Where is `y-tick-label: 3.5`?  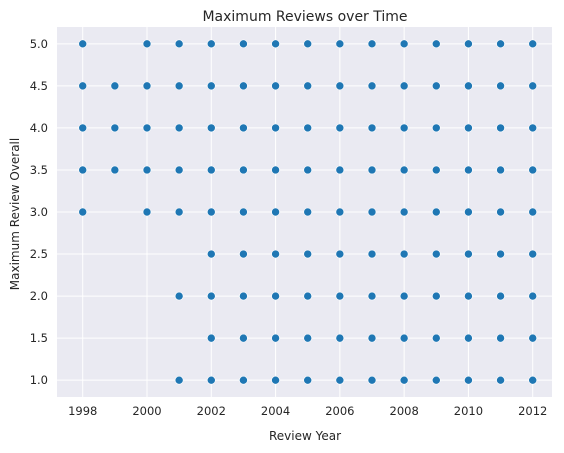
y-tick-label: 3.5 is located at coordinates (39, 170).